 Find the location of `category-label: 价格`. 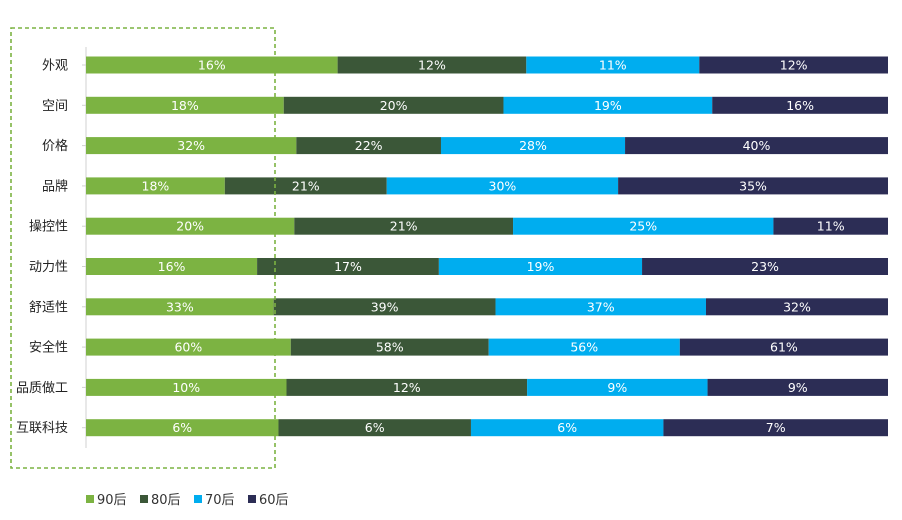

category-label: 价格 is located at coordinates (55, 146).